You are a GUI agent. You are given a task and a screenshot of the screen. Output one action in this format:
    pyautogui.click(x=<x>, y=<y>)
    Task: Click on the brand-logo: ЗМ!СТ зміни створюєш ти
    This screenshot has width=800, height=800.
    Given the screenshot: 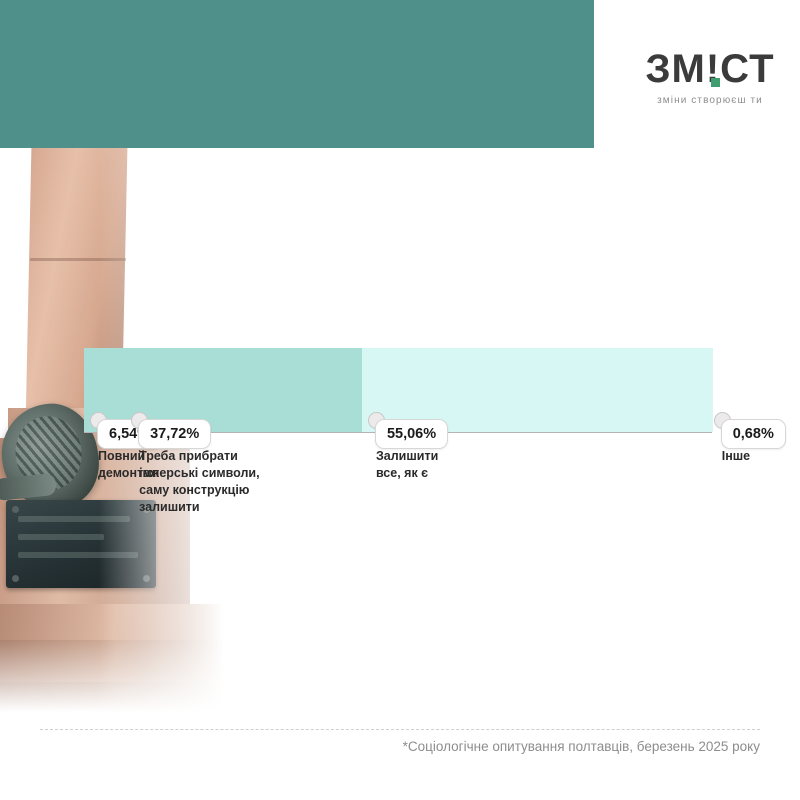 What is the action you would take?
    pyautogui.click(x=710, y=77)
    